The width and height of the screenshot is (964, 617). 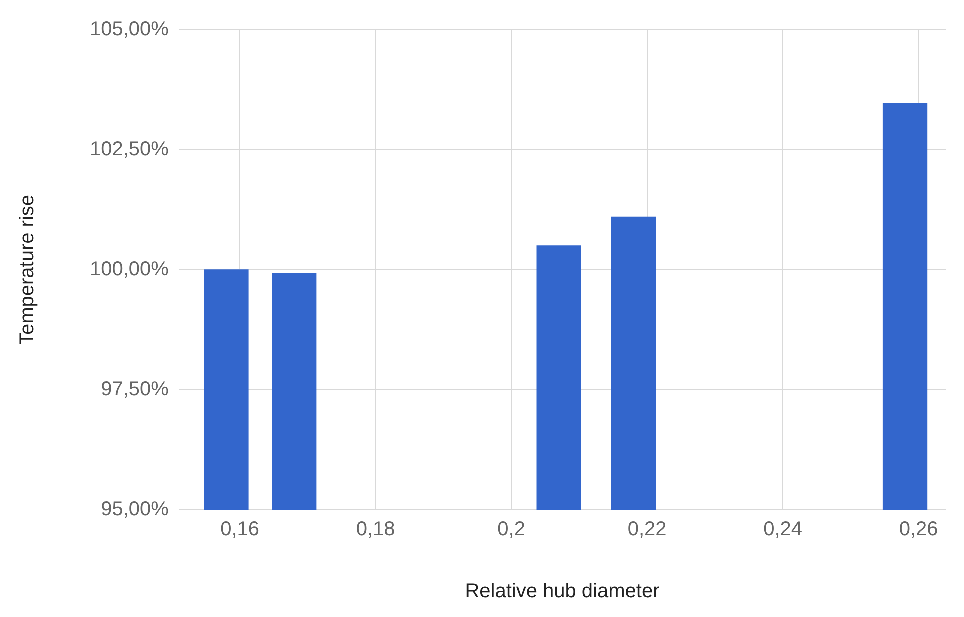 What do you see at coordinates (240, 529) in the screenshot?
I see `x-tick-label: 0,16` at bounding box center [240, 529].